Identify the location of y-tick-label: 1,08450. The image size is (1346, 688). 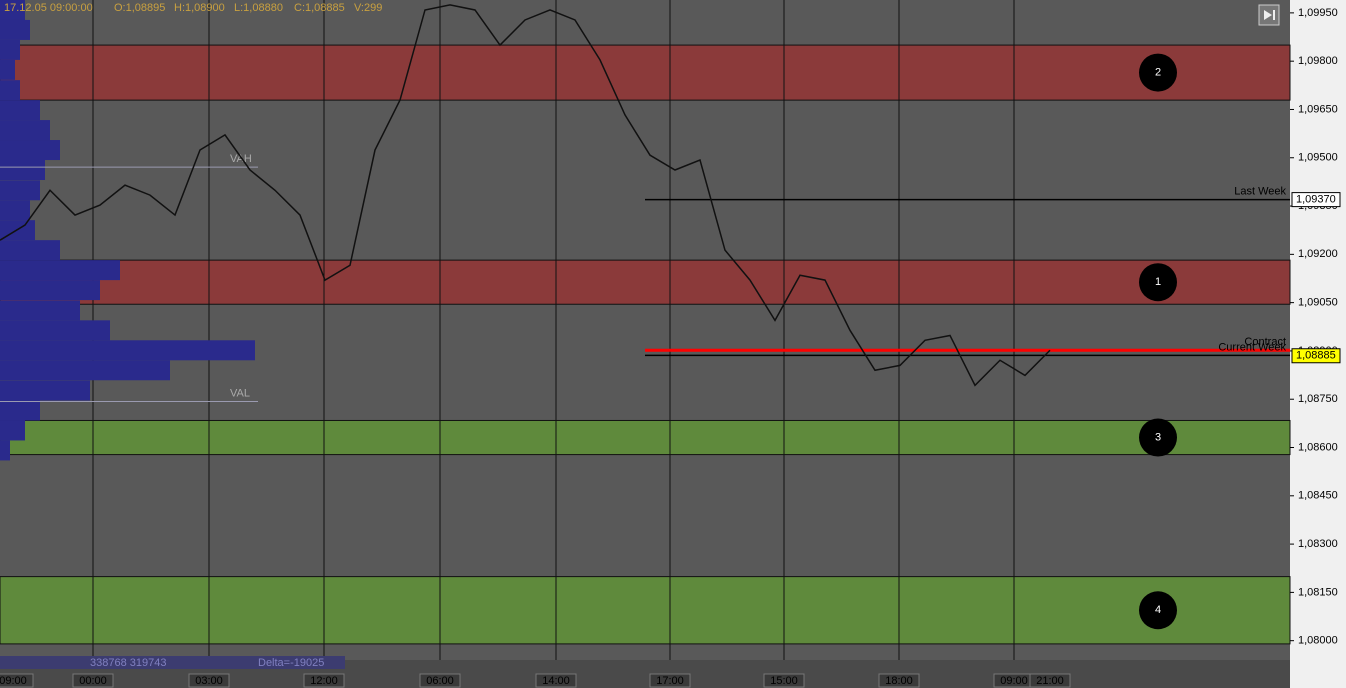
(1318, 496).